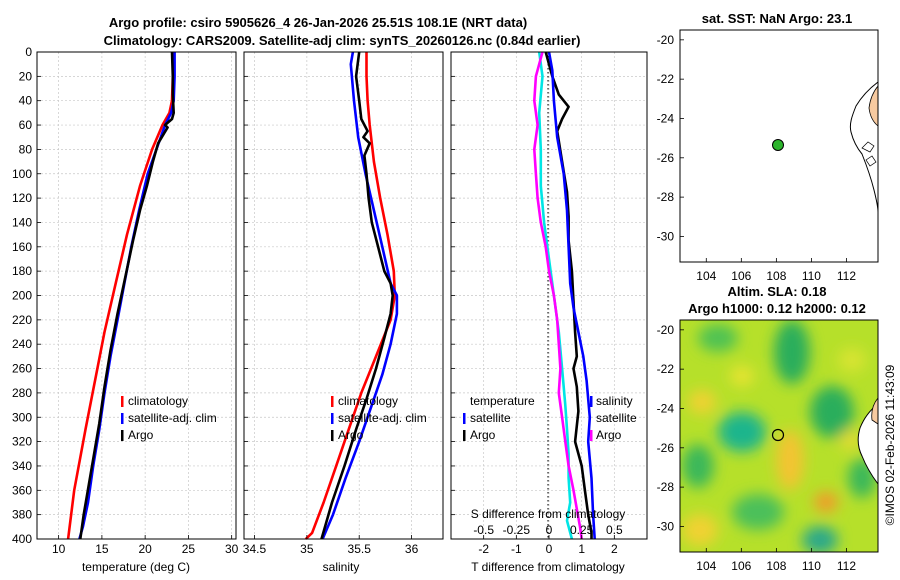  What do you see at coordinates (502, 401) in the screenshot?
I see `legend-temperature: temperature` at bounding box center [502, 401].